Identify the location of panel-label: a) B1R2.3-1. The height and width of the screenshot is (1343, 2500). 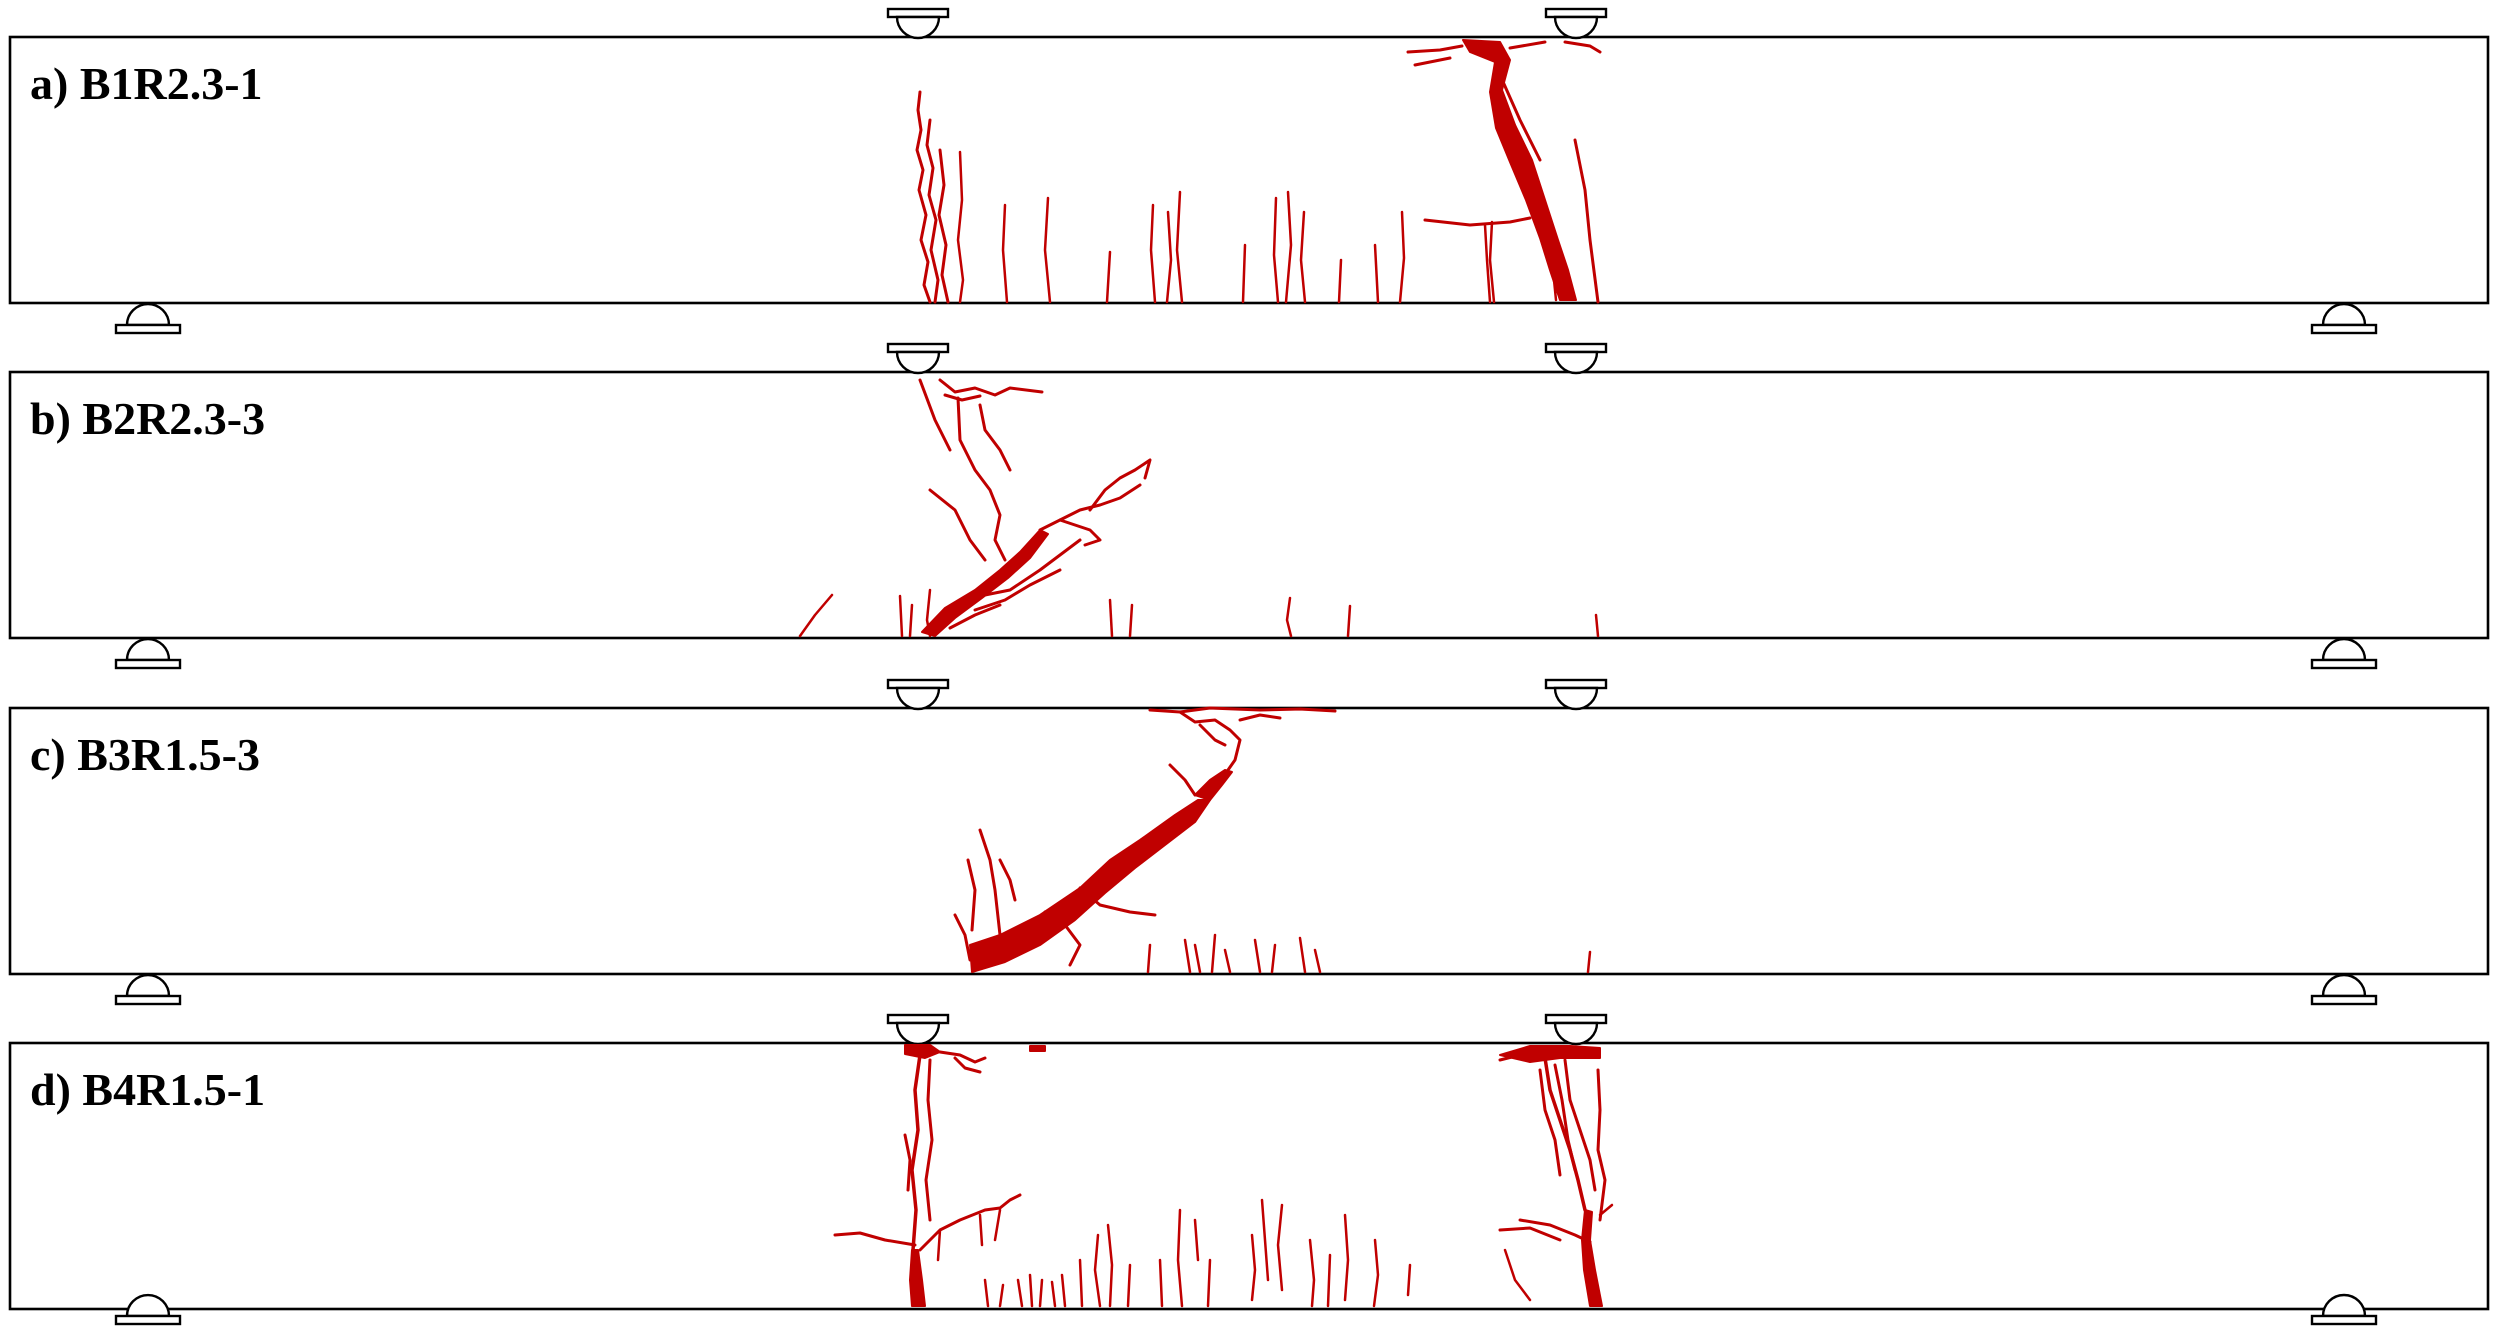
(146, 83).